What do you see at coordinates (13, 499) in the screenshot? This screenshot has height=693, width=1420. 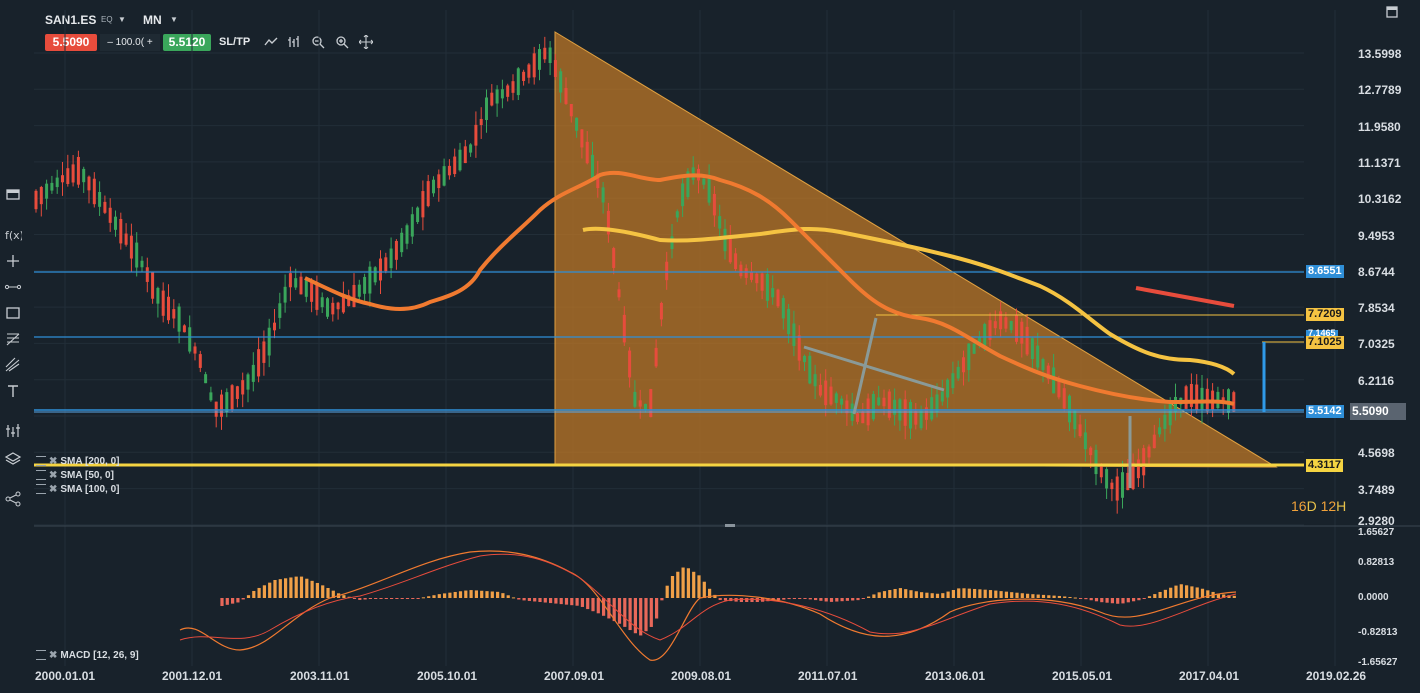 I see `share-icon` at bounding box center [13, 499].